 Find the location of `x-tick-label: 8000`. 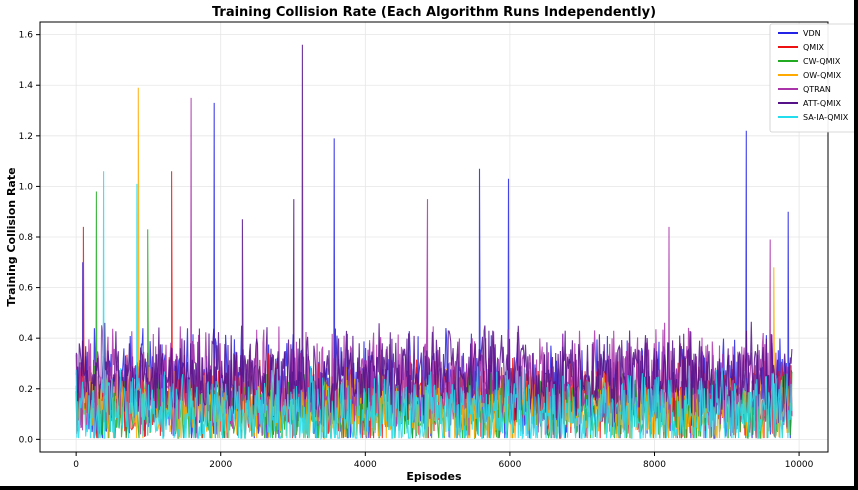

x-tick-label: 8000 is located at coordinates (654, 465).